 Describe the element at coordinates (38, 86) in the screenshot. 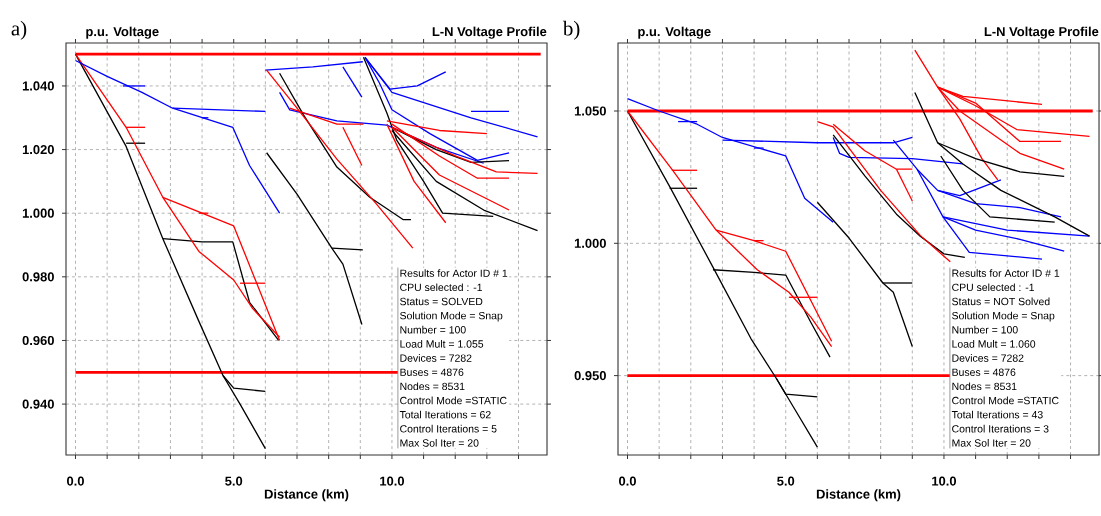

I see `y-tick-label: 1.040` at that location.